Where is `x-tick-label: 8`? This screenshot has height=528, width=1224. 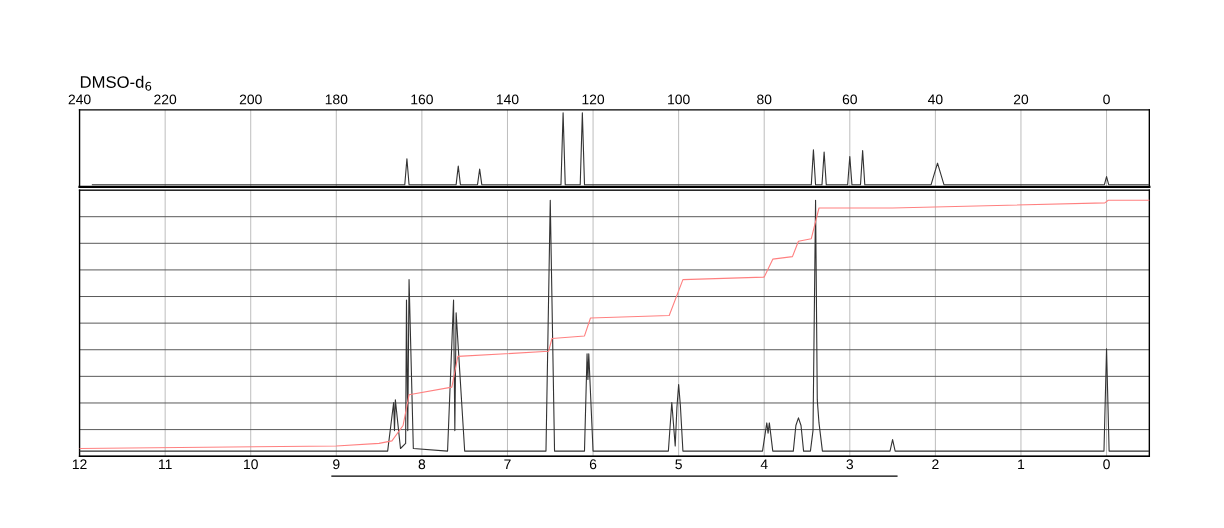
x-tick-label: 8 is located at coordinates (422, 464).